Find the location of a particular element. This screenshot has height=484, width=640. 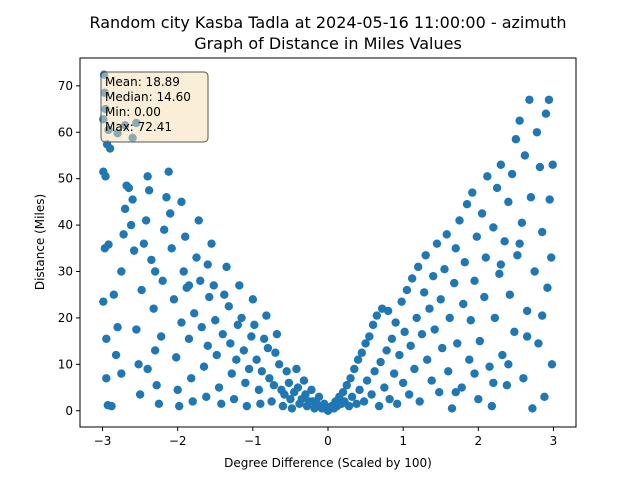

x-tick-label: 3 is located at coordinates (554, 441).